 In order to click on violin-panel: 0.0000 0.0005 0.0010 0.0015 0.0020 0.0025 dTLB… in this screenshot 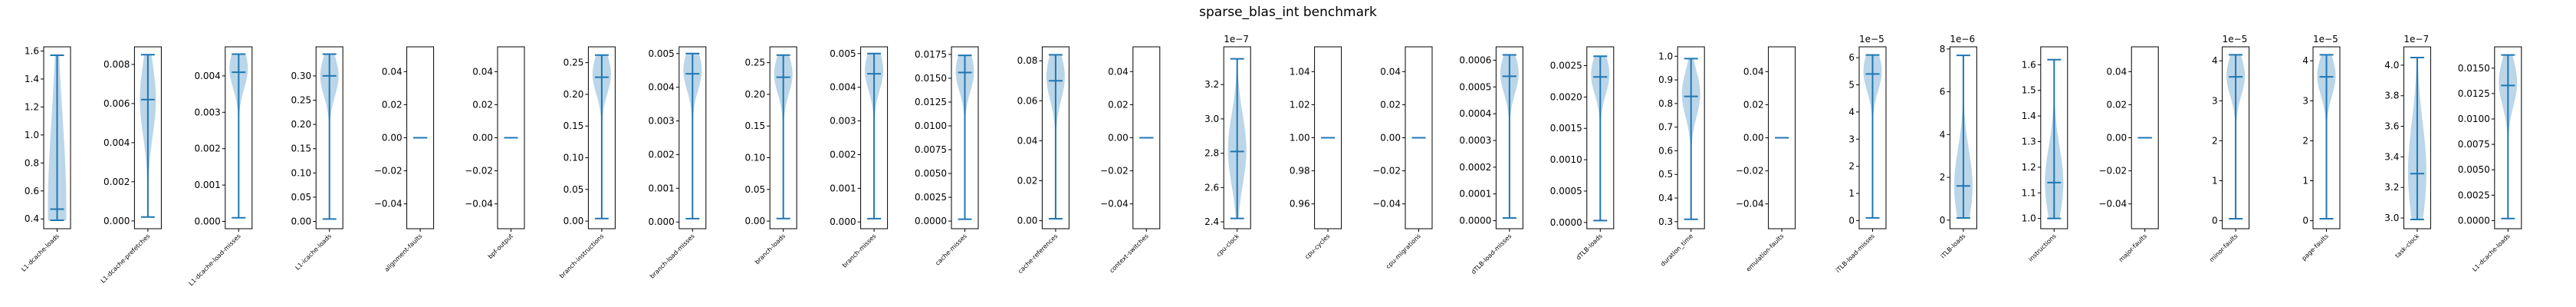, I will do `click(1582, 154)`.